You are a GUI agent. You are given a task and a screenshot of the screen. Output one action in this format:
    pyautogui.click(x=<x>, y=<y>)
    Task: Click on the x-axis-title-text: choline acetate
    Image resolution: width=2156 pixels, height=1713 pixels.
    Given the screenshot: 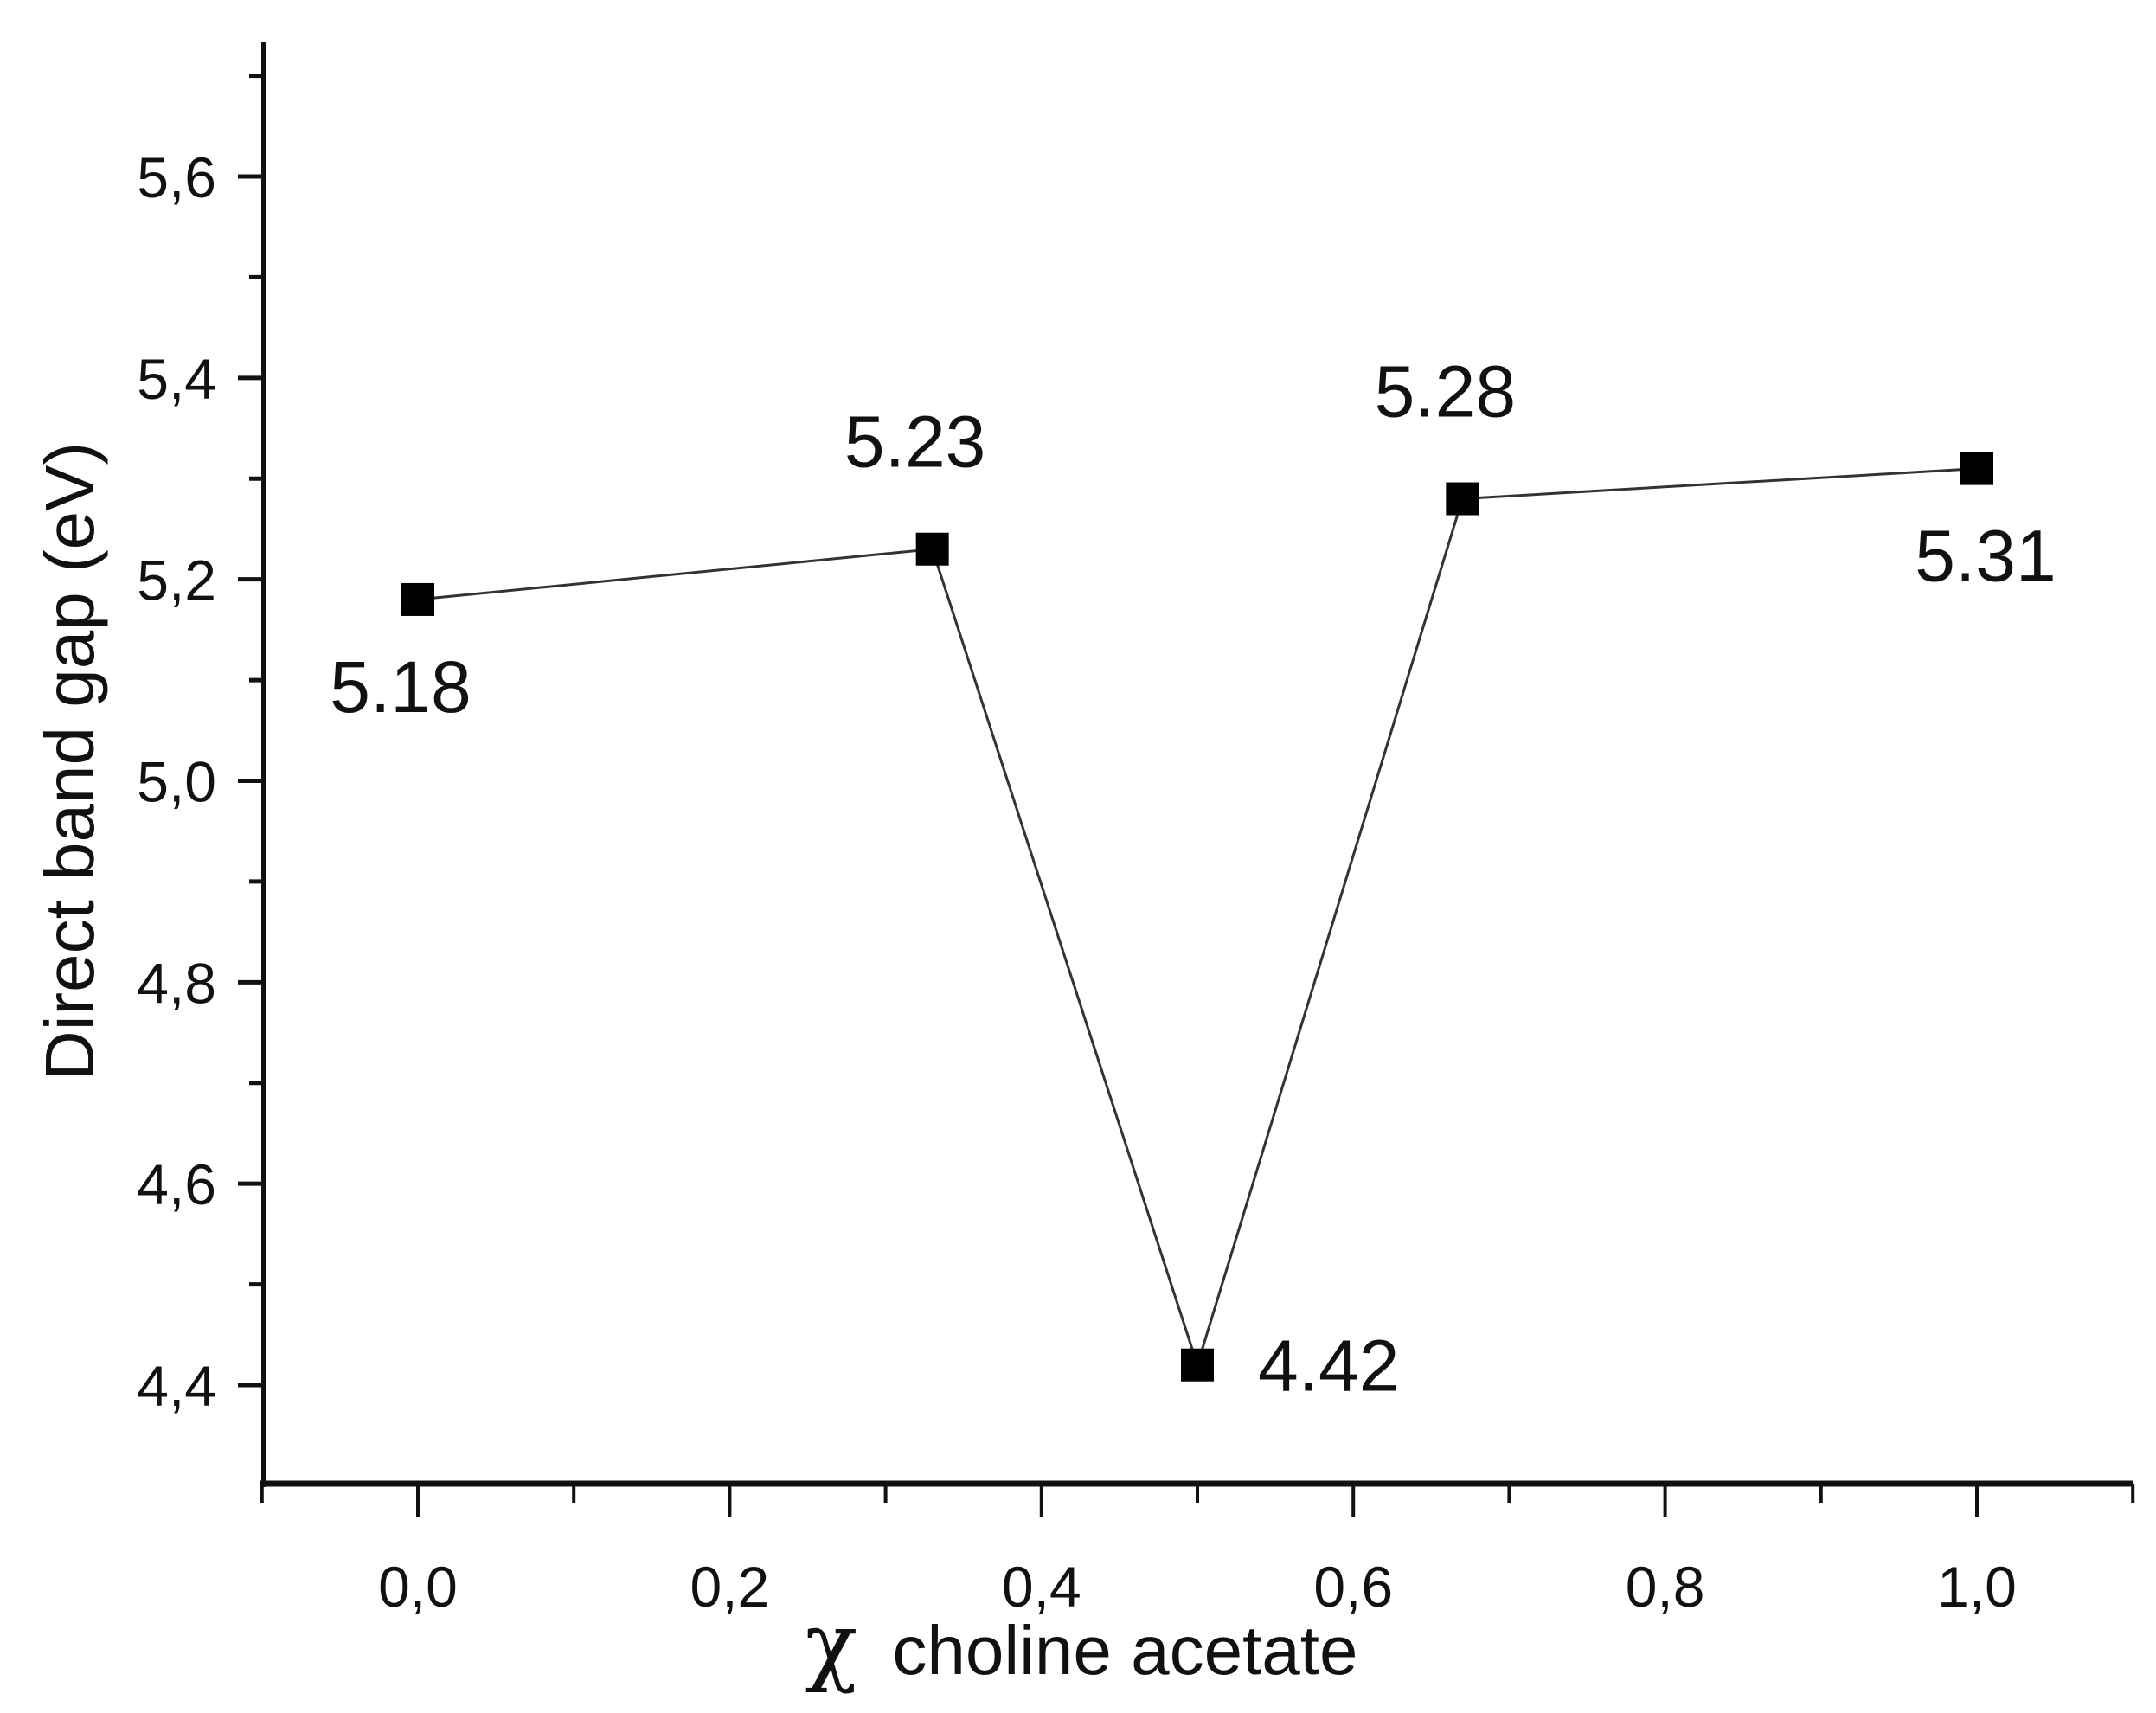 What is the action you would take?
    pyautogui.click(x=1124, y=1650)
    